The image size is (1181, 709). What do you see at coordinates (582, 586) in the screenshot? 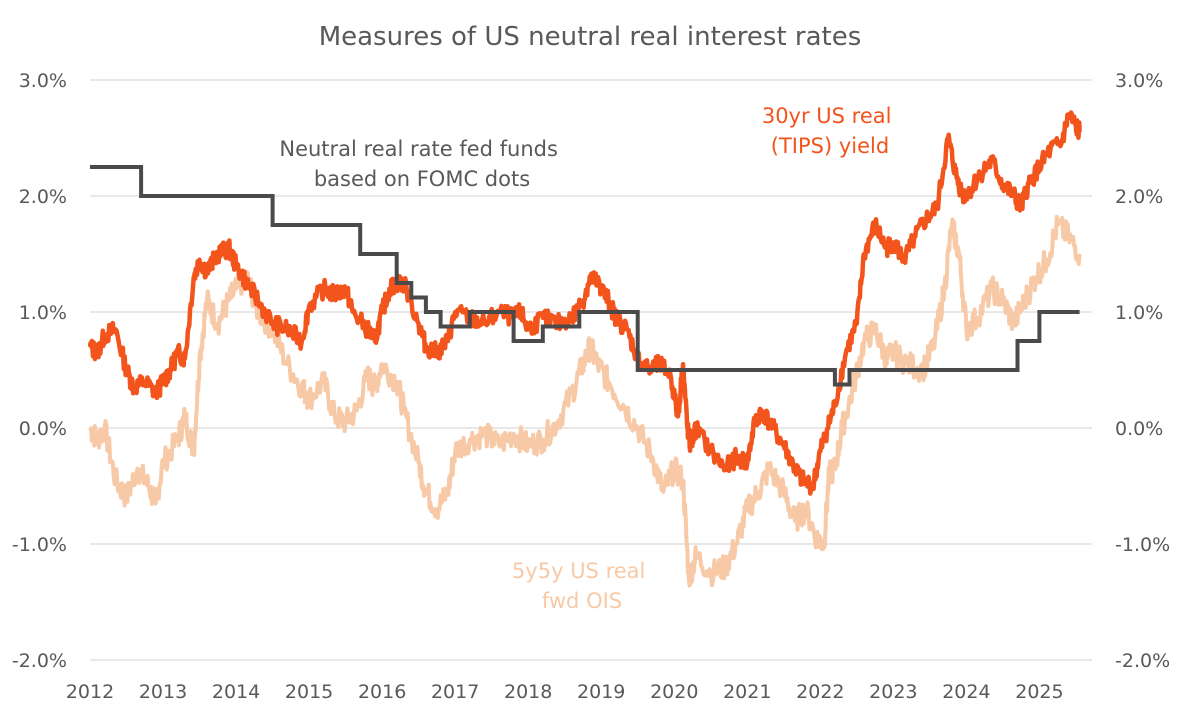
I see `annotation-ois: 5y5y US real fwd OIS` at bounding box center [582, 586].